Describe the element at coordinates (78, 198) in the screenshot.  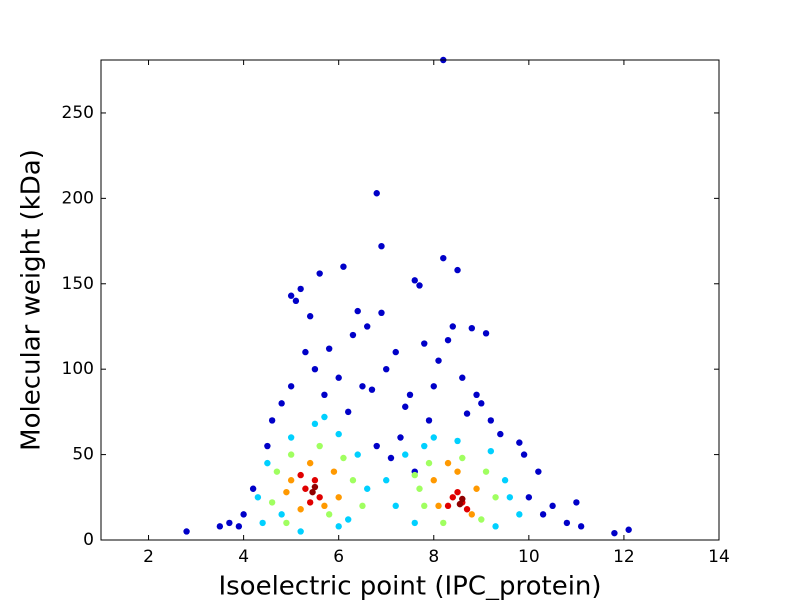
I see `y-tick-label: 200` at that location.